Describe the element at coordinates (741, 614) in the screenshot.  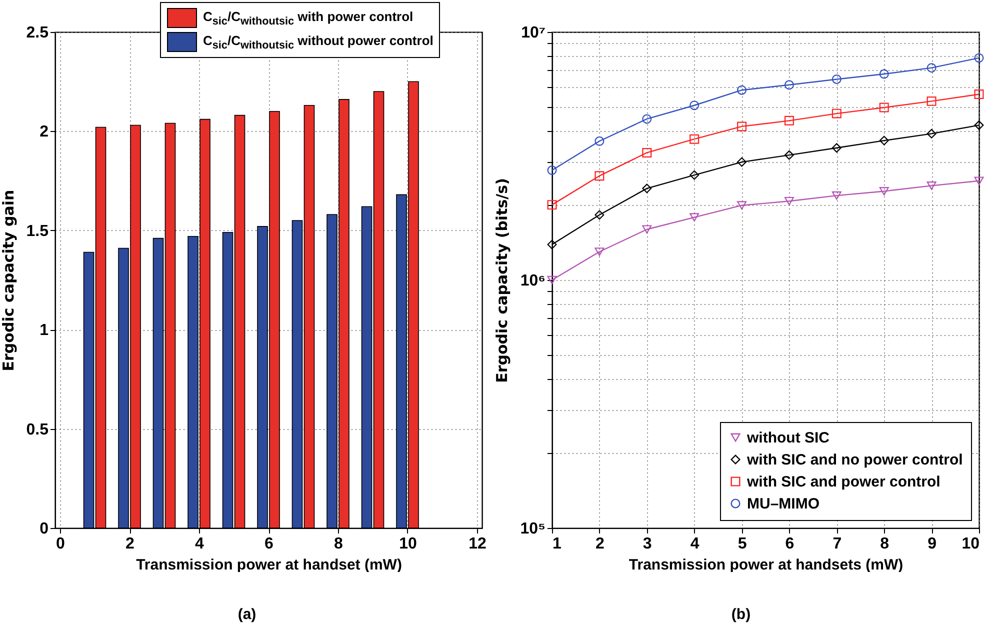
I see `text: (b)` at that location.